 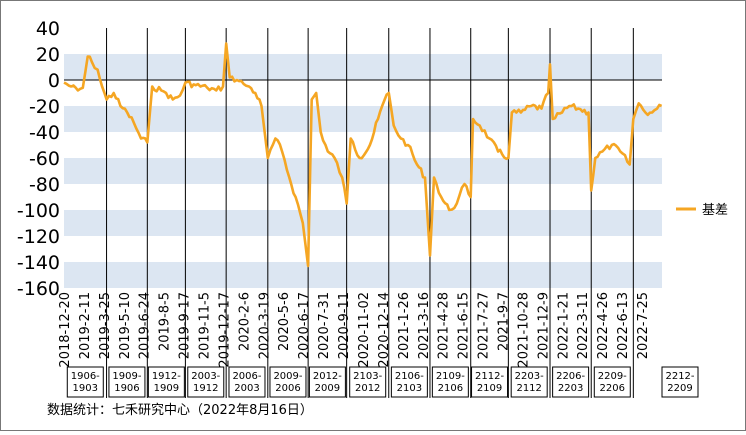 I want to click on x-tick-label: 2020-3-19, so click(x=264, y=325).